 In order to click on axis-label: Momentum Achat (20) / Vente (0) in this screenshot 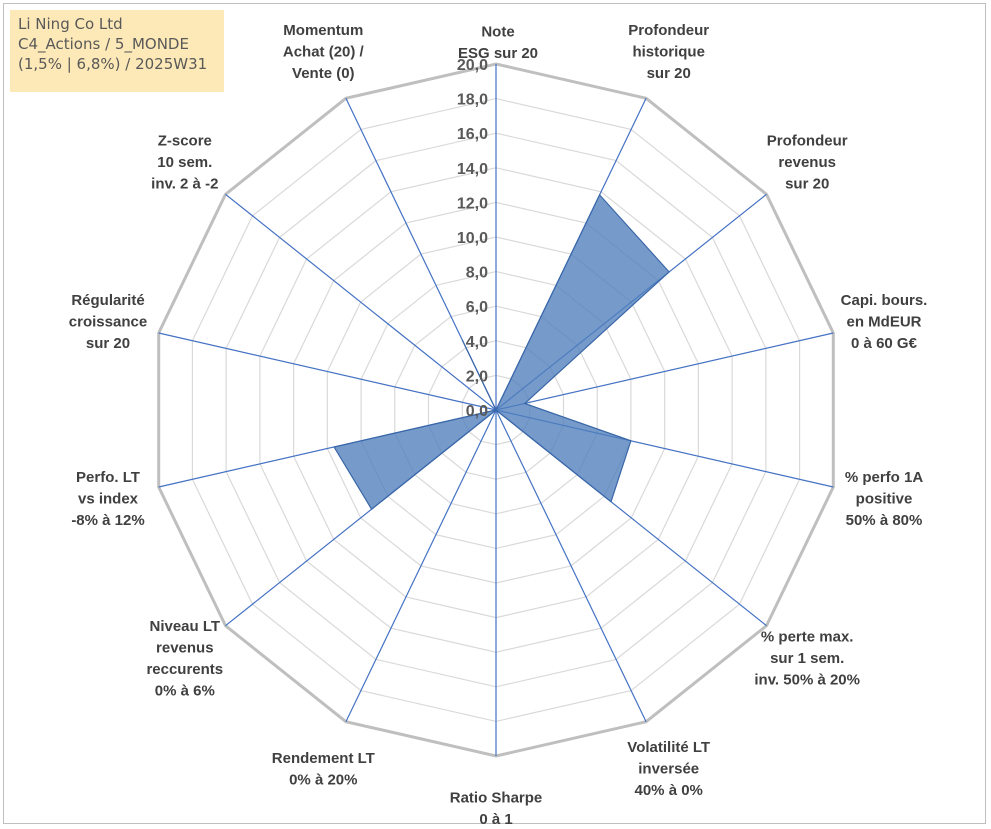, I will do `click(324, 52)`.